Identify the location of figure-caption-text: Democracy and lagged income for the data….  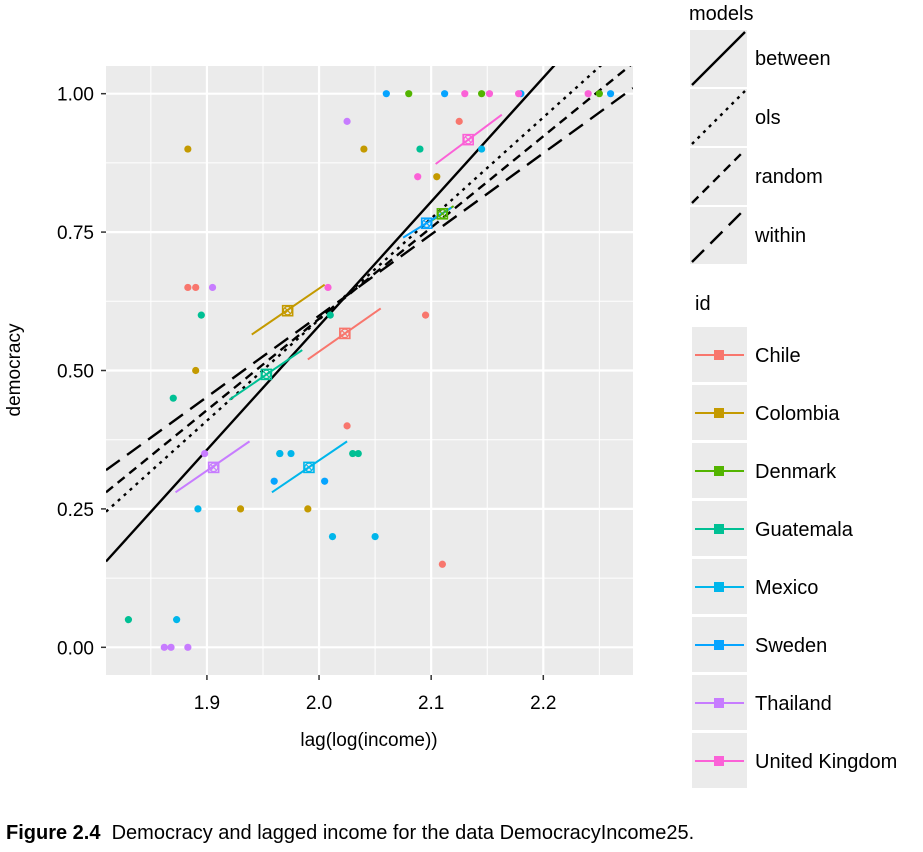
(403, 833).